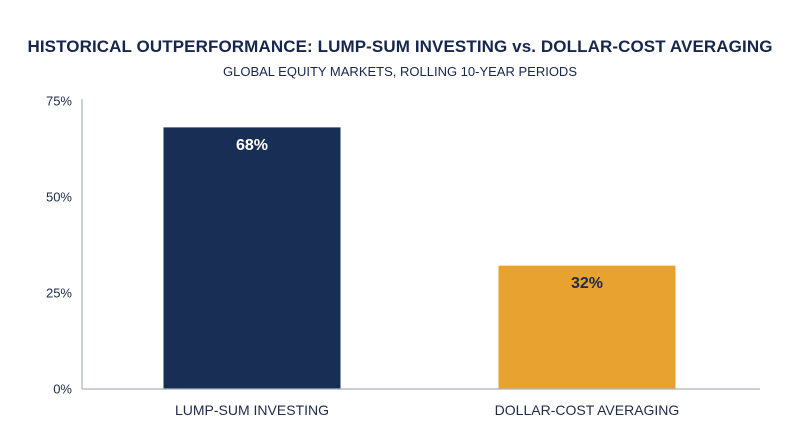 This screenshot has height=447, width=800. Describe the element at coordinates (587, 283) in the screenshot. I see `data-label: 32%` at that location.